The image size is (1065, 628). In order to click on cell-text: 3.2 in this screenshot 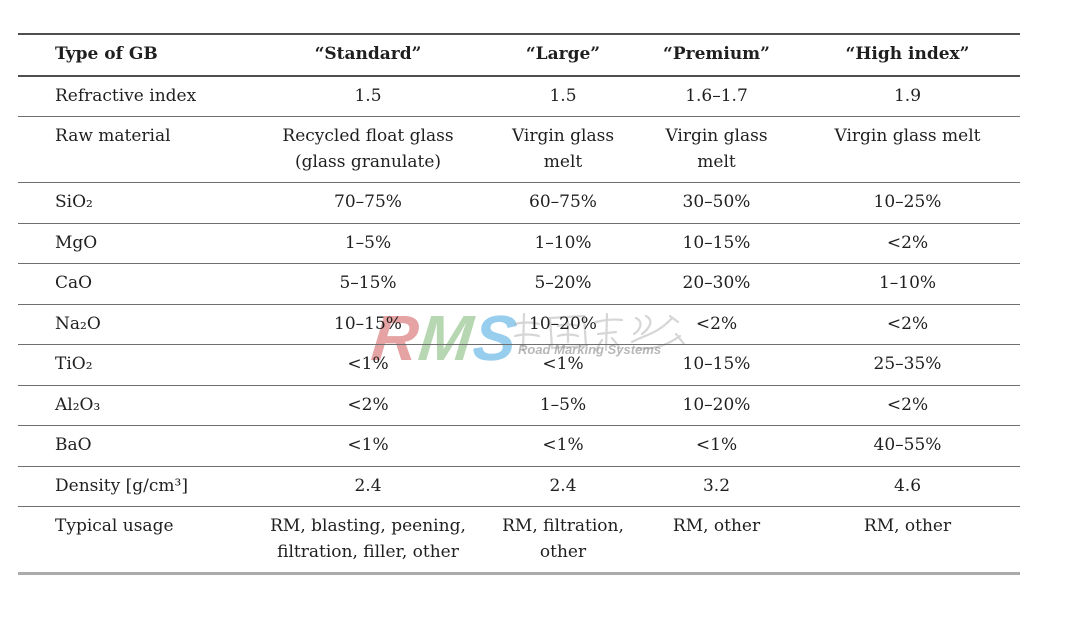, I will do `click(716, 485)`.